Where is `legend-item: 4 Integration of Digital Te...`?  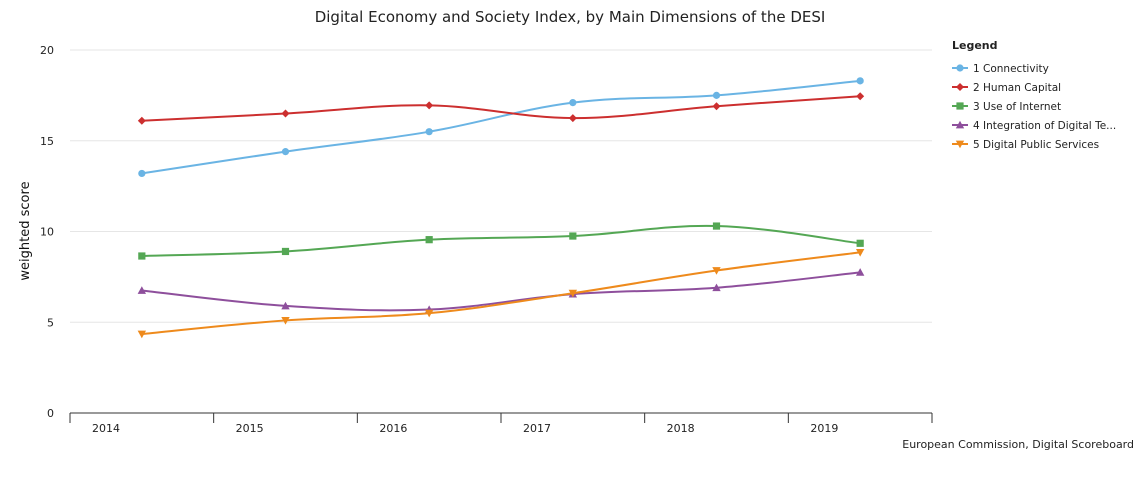
legend-item: 4 Integration of Digital Te... is located at coordinates (1034, 126).